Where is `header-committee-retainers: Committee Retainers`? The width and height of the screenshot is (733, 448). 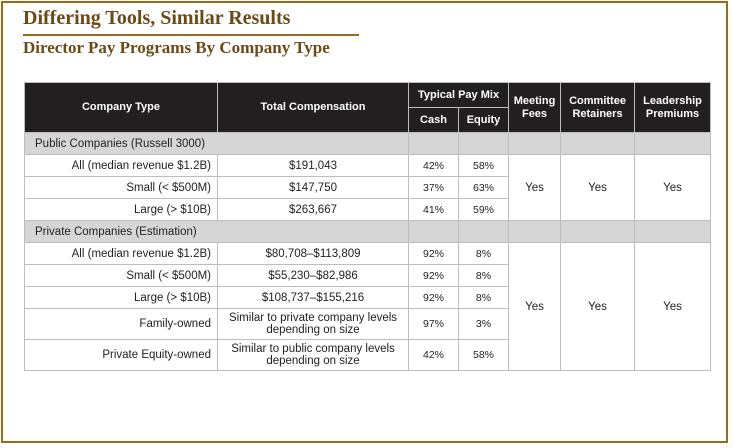
header-committee-retainers: Committee Retainers is located at coordinates (598, 107).